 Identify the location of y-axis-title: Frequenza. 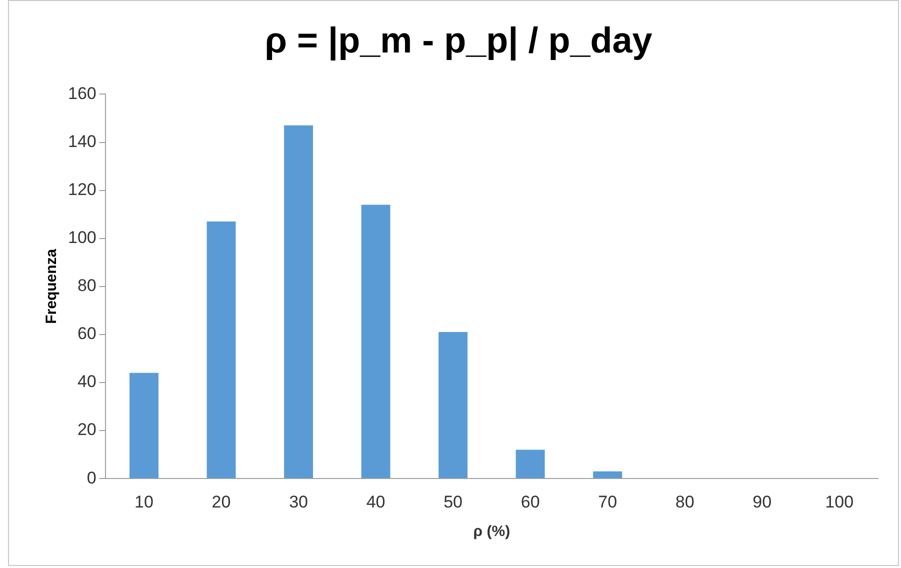
(51, 286).